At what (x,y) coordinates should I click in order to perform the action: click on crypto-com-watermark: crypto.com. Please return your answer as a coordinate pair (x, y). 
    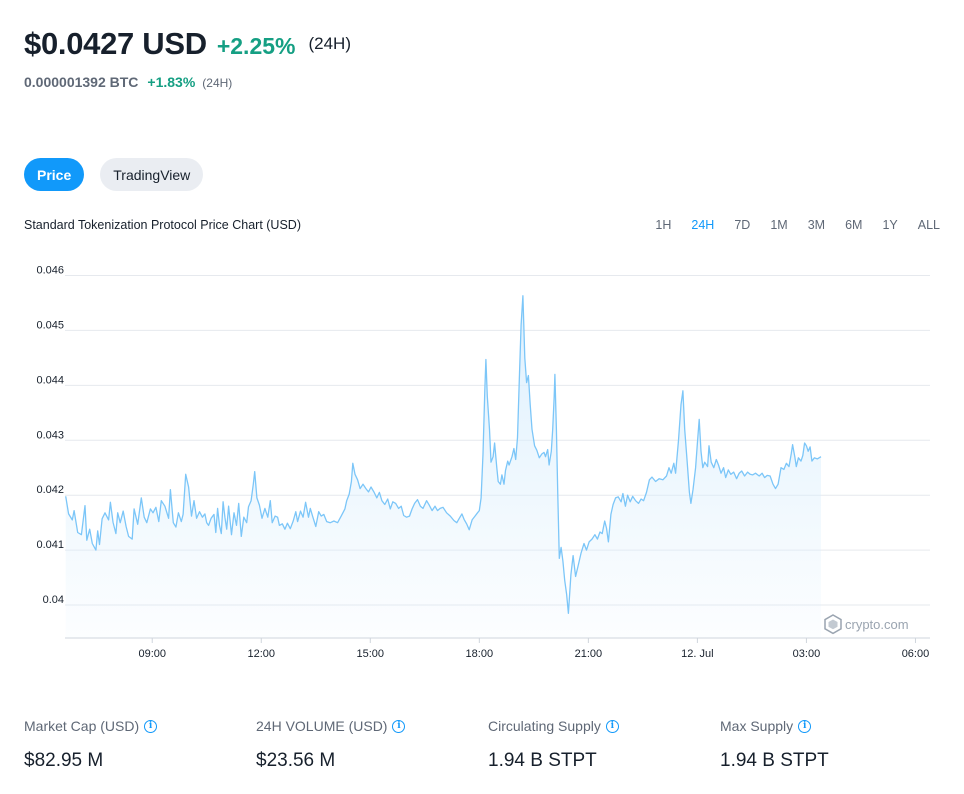
    Looking at the image, I should click on (866, 624).